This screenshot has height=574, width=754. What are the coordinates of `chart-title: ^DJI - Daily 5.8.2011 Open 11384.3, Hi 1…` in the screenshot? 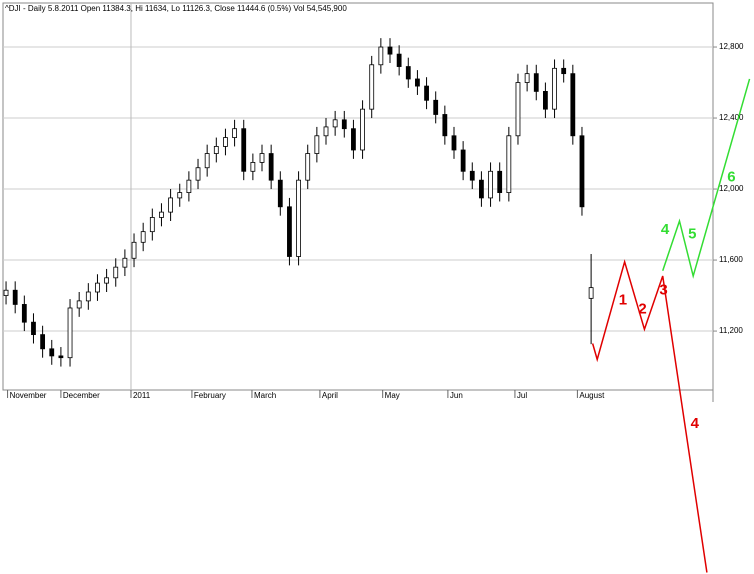 It's located at (176, 8).